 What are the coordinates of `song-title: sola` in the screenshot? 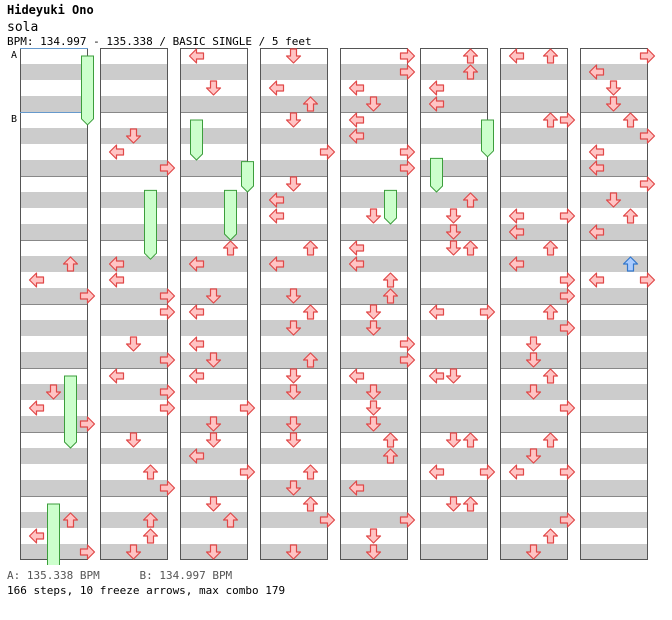 It's located at (23, 27).